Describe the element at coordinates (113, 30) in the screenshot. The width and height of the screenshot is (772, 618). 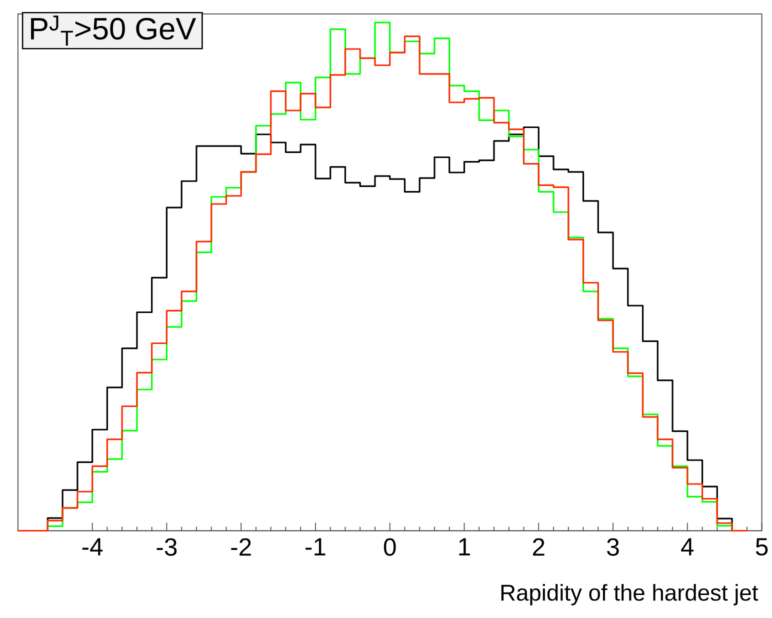
I see `chart-title: P$^{J}$$_{T}$>50 GeV` at that location.